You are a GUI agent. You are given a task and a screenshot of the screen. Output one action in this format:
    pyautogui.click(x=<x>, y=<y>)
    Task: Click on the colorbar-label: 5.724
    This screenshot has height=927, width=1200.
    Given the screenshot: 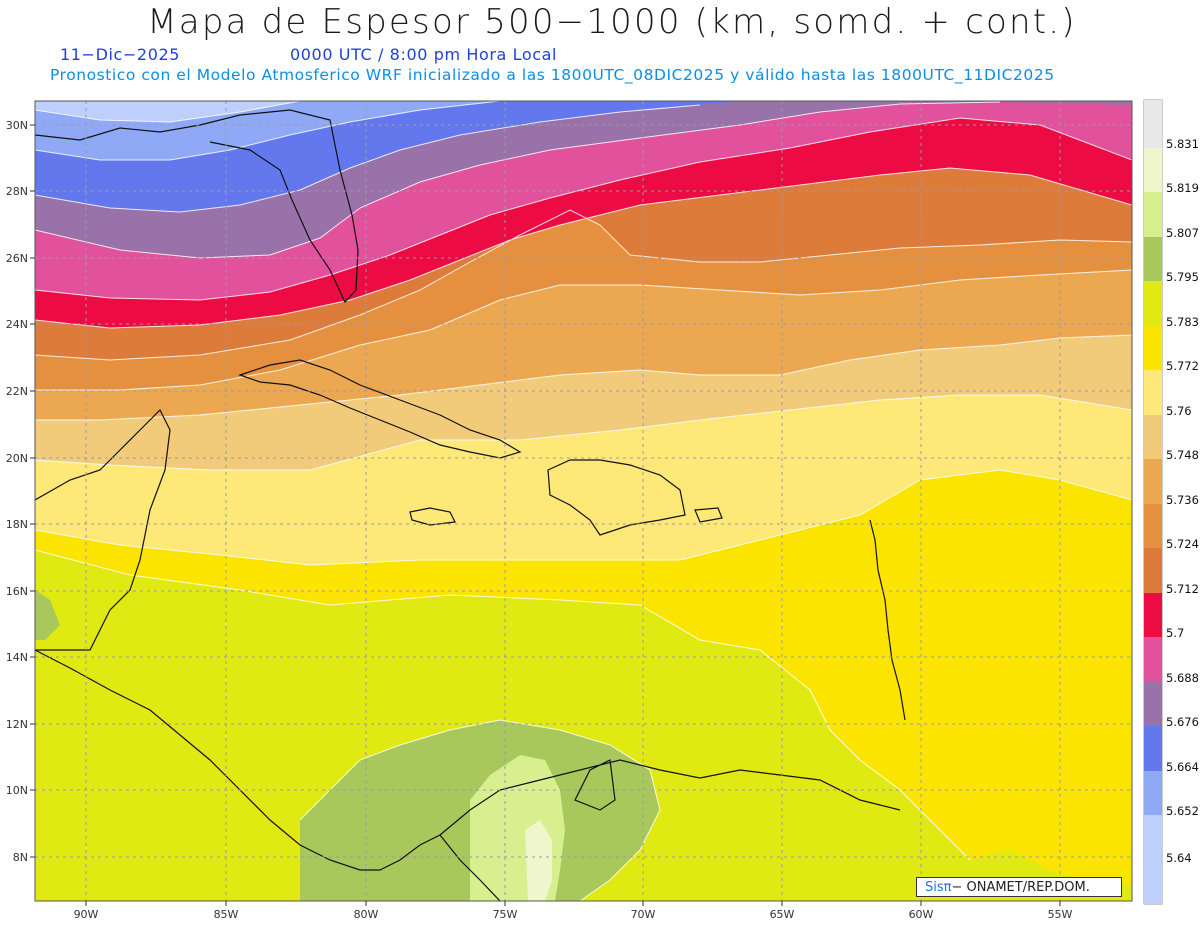 What is the action you would take?
    pyautogui.click(x=1182, y=544)
    